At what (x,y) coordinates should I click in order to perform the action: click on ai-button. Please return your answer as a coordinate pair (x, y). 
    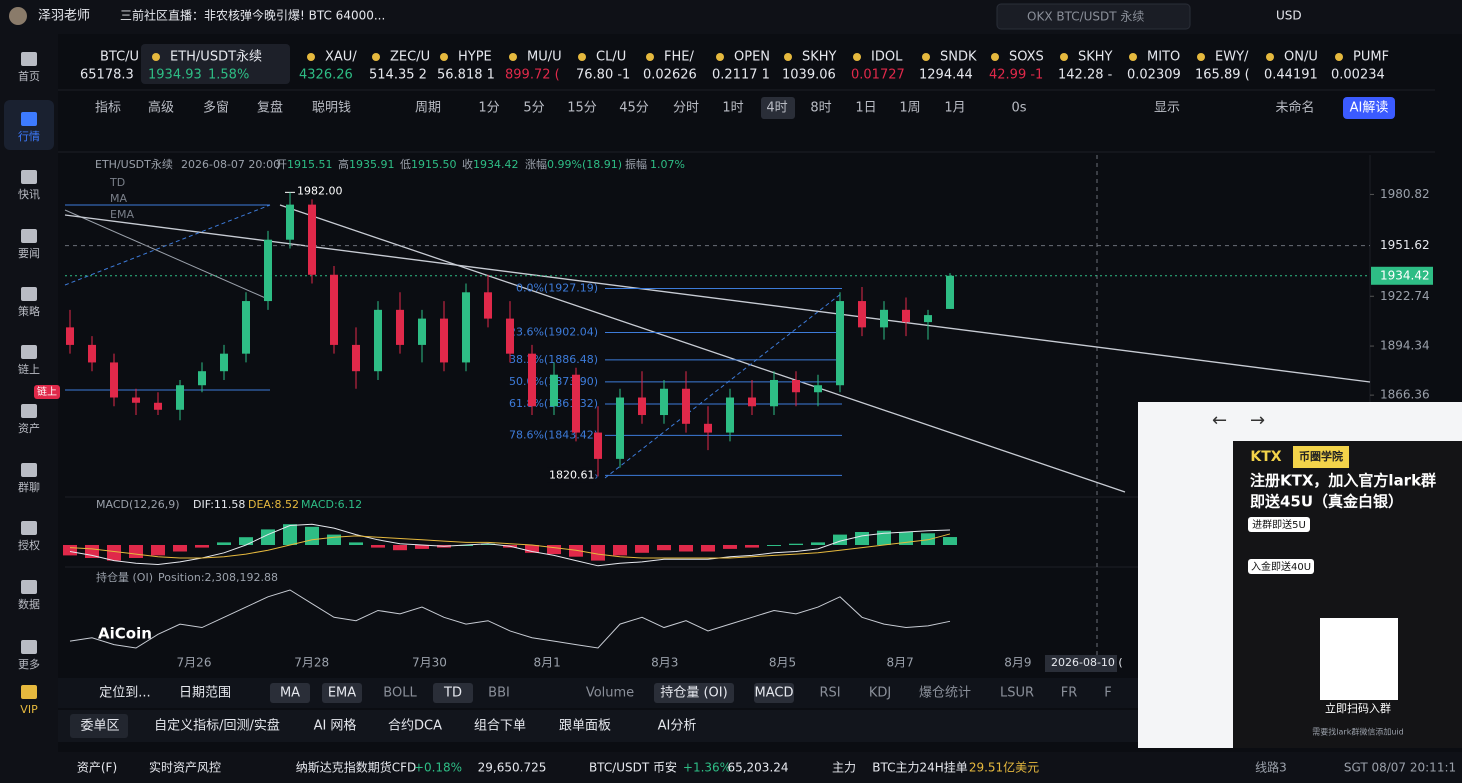
    Looking at the image, I should click on (1369, 108).